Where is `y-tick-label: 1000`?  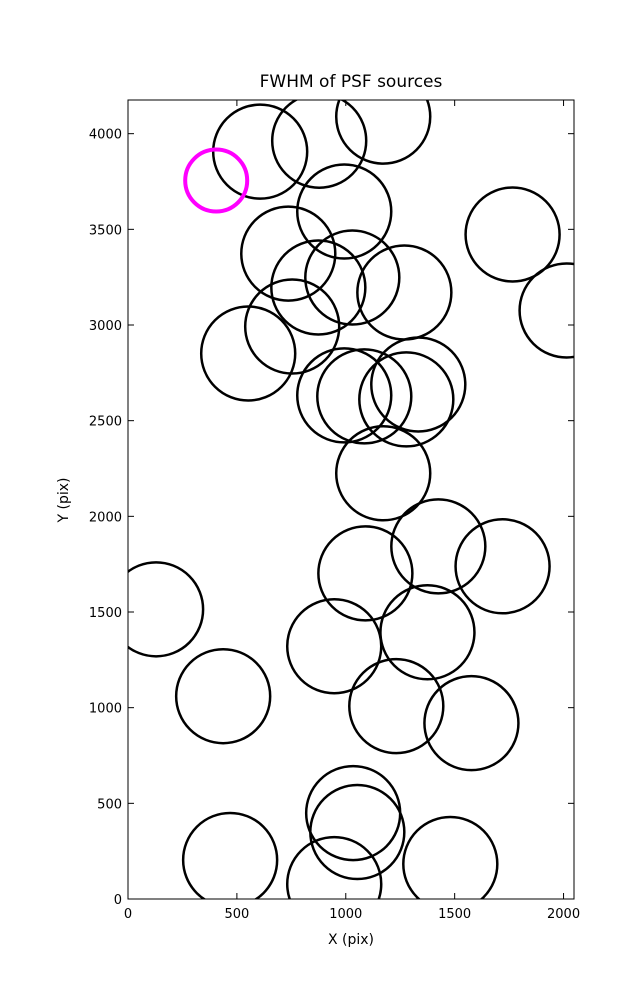 y-tick-label: 1000 is located at coordinates (105, 709).